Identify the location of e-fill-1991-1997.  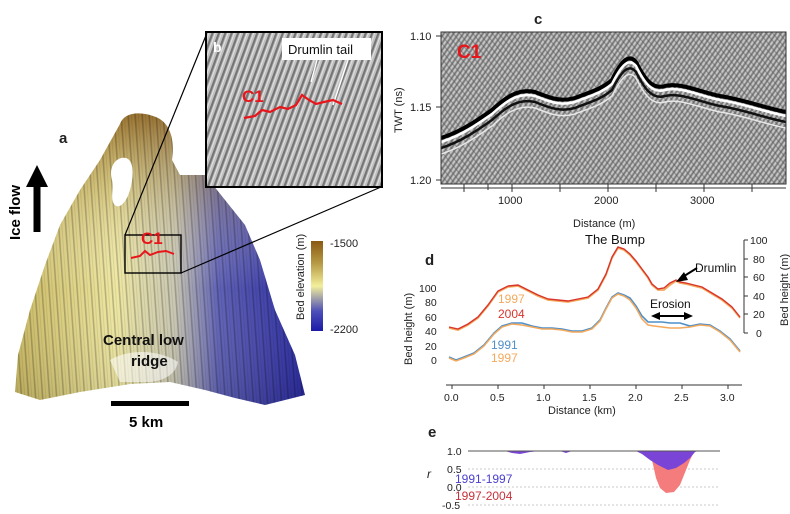
(601, 460).